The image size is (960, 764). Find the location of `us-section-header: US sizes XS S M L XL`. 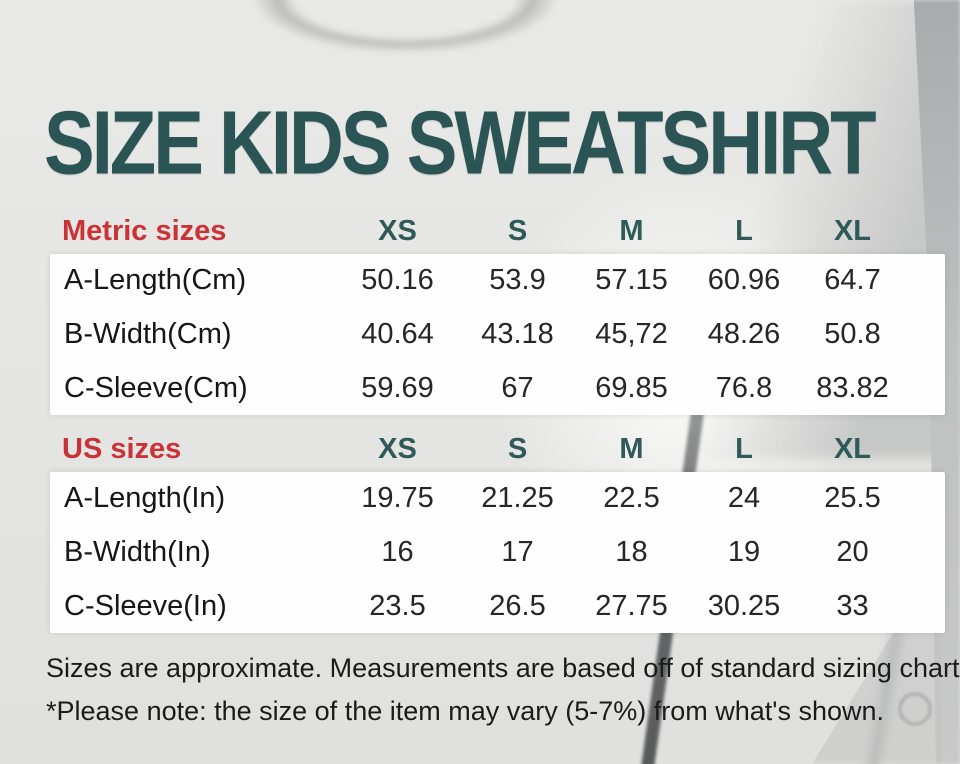

us-section-header: US sizes XS S M L XL is located at coordinates (497, 449).